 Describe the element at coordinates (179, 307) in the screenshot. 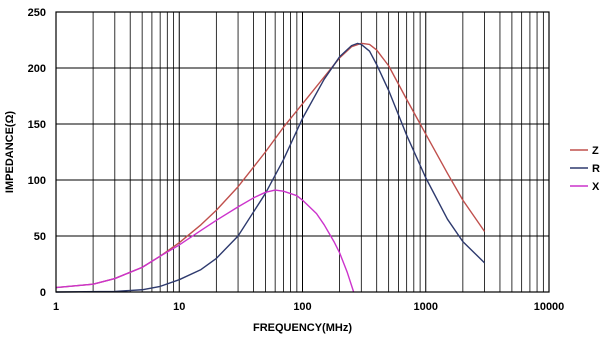

I see `x-tick-label: 10` at that location.